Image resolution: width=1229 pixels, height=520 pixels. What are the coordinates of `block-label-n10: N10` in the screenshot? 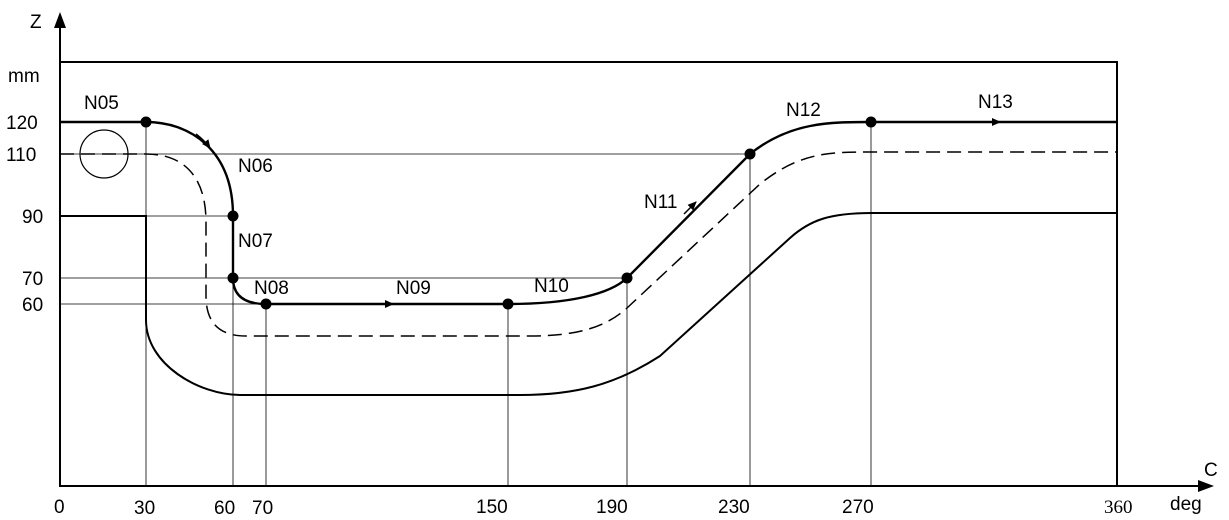 It's located at (551, 286).